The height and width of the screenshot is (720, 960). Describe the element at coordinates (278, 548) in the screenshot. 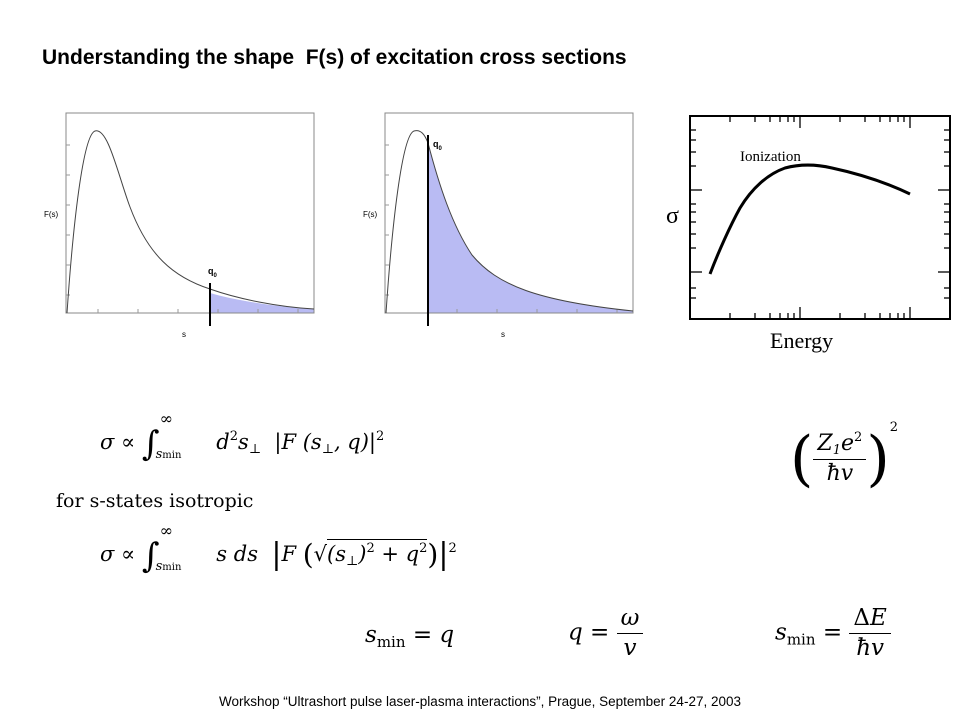

I see `cross-section-integral-2: σ ∝ ∫ ∞ smin s ds |F (√(s⊥)2 + q2)|2` at that location.